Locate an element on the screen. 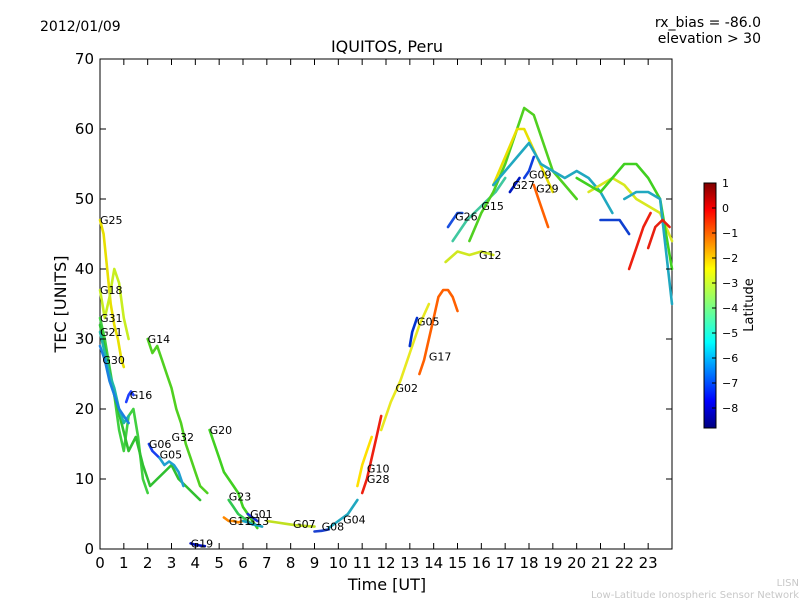 The image size is (800, 600). y-axis-label: TEC [UNITS] is located at coordinates (60, 305).